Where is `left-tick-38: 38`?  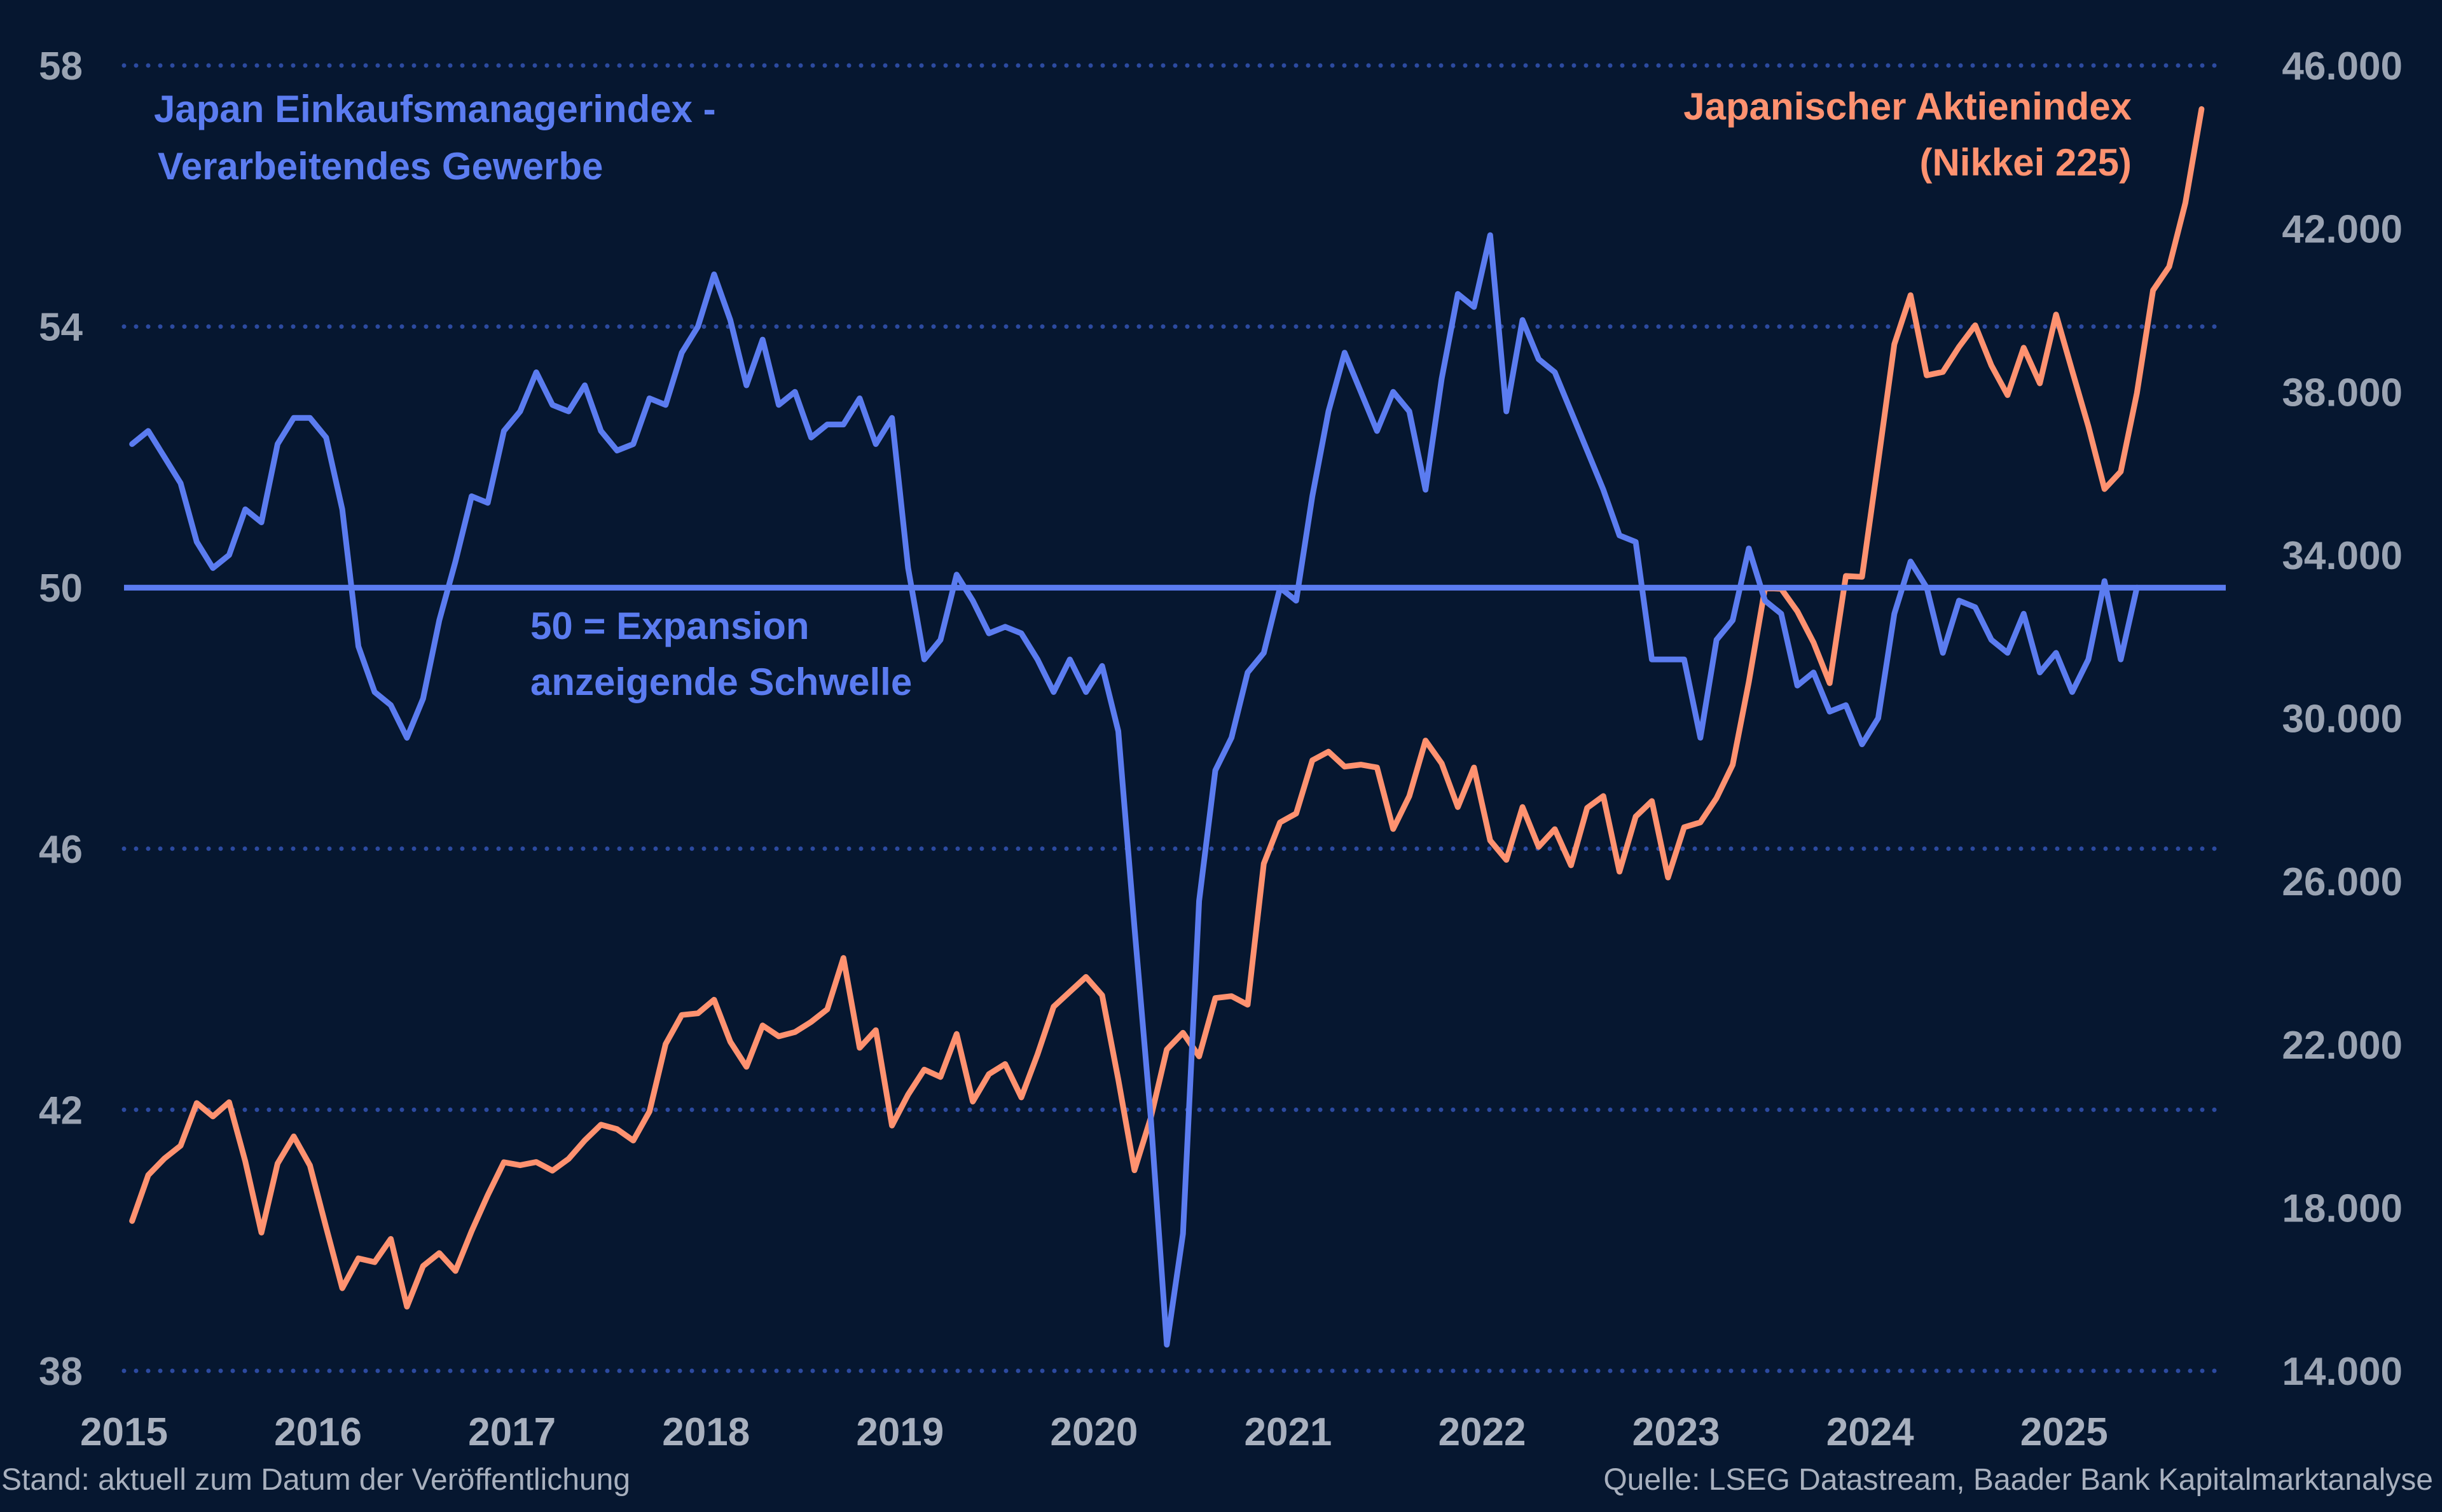 left-tick-38: 38 is located at coordinates (61, 1372).